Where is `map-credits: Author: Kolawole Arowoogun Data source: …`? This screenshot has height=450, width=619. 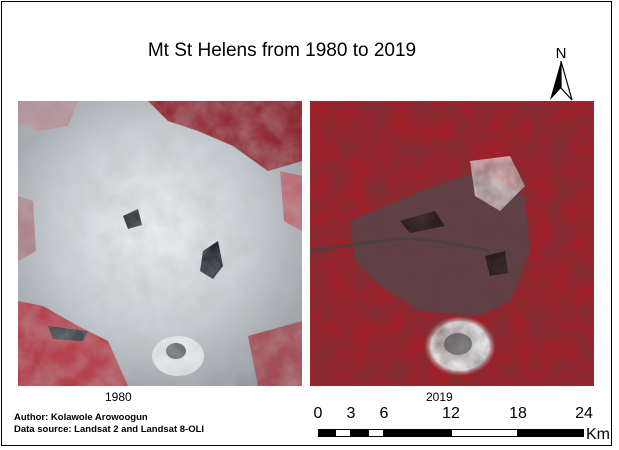
map-credits: Author: Kolawole Arowoogun Data source: … is located at coordinates (109, 424).